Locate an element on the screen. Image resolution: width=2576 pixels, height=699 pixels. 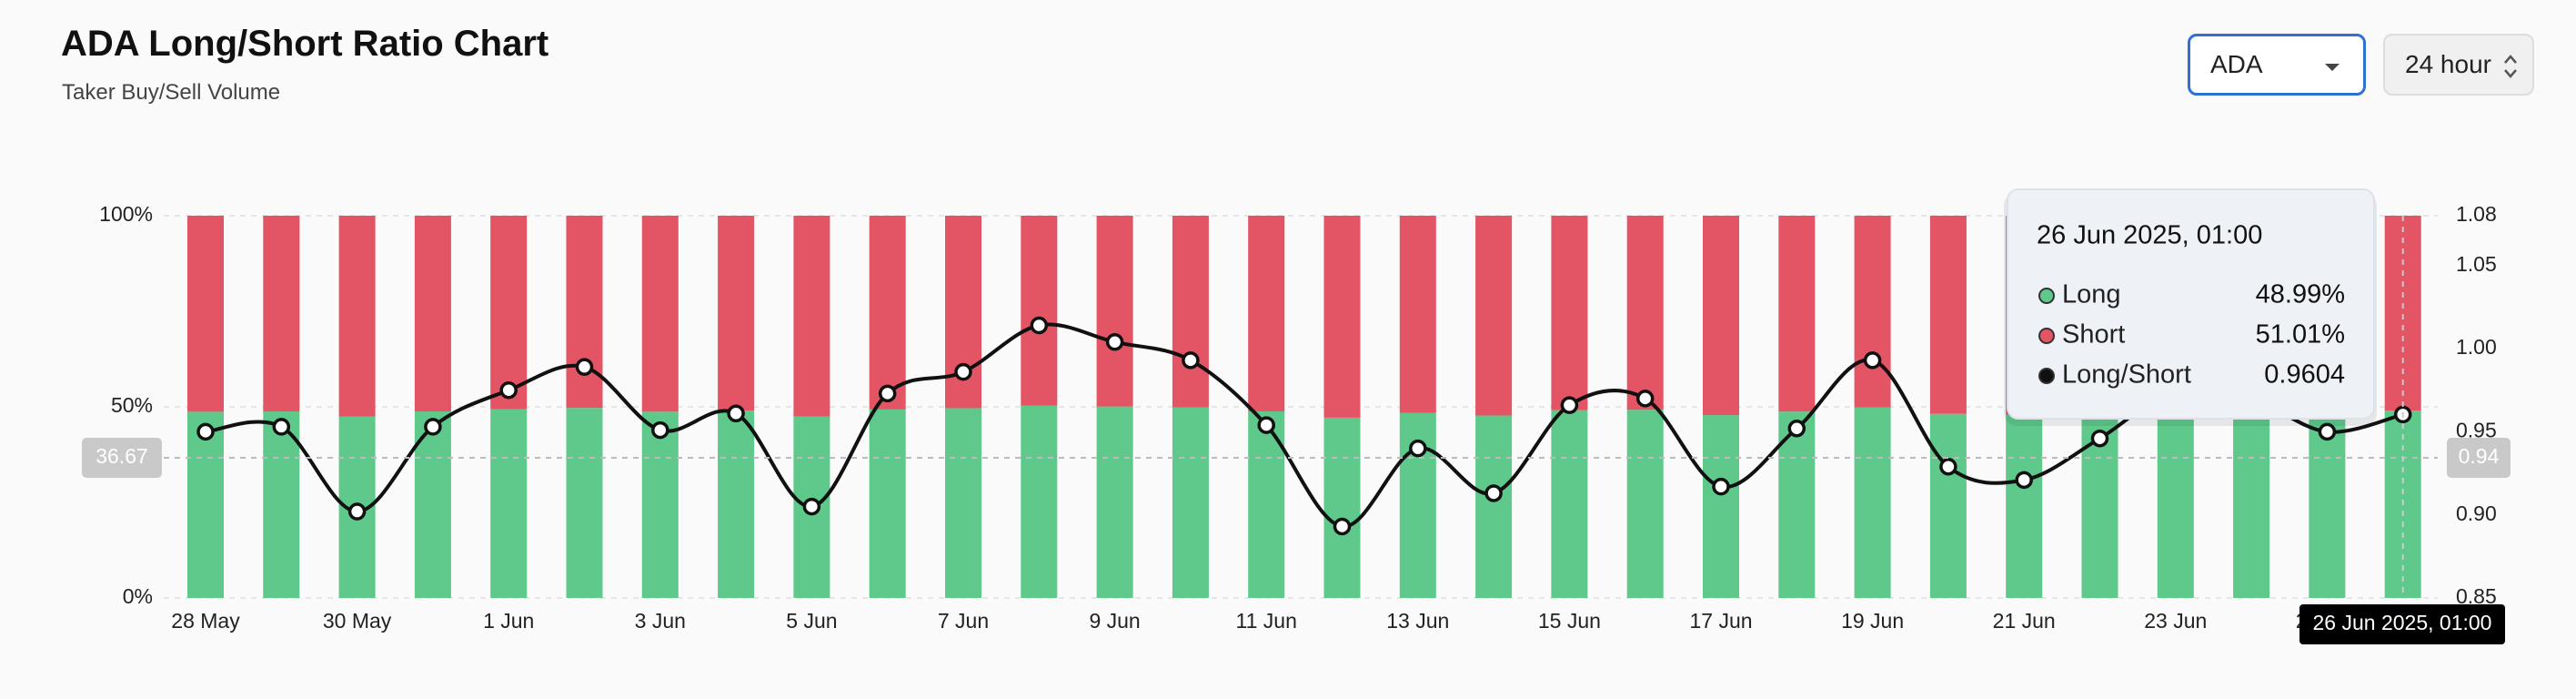
tooltip-title: 26 Jun 2025, 01:00 is located at coordinates (2149, 236).